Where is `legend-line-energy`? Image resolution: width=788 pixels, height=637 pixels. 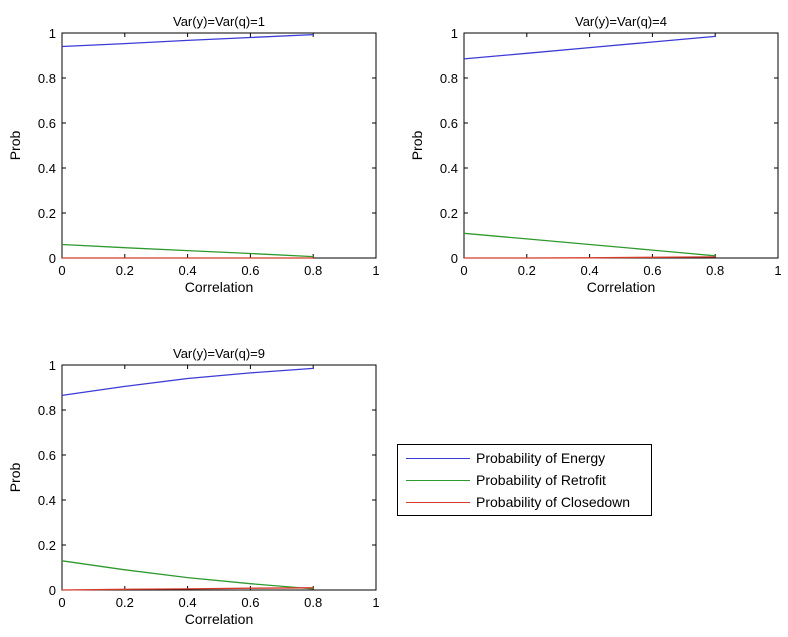 legend-line-energy is located at coordinates (438, 458).